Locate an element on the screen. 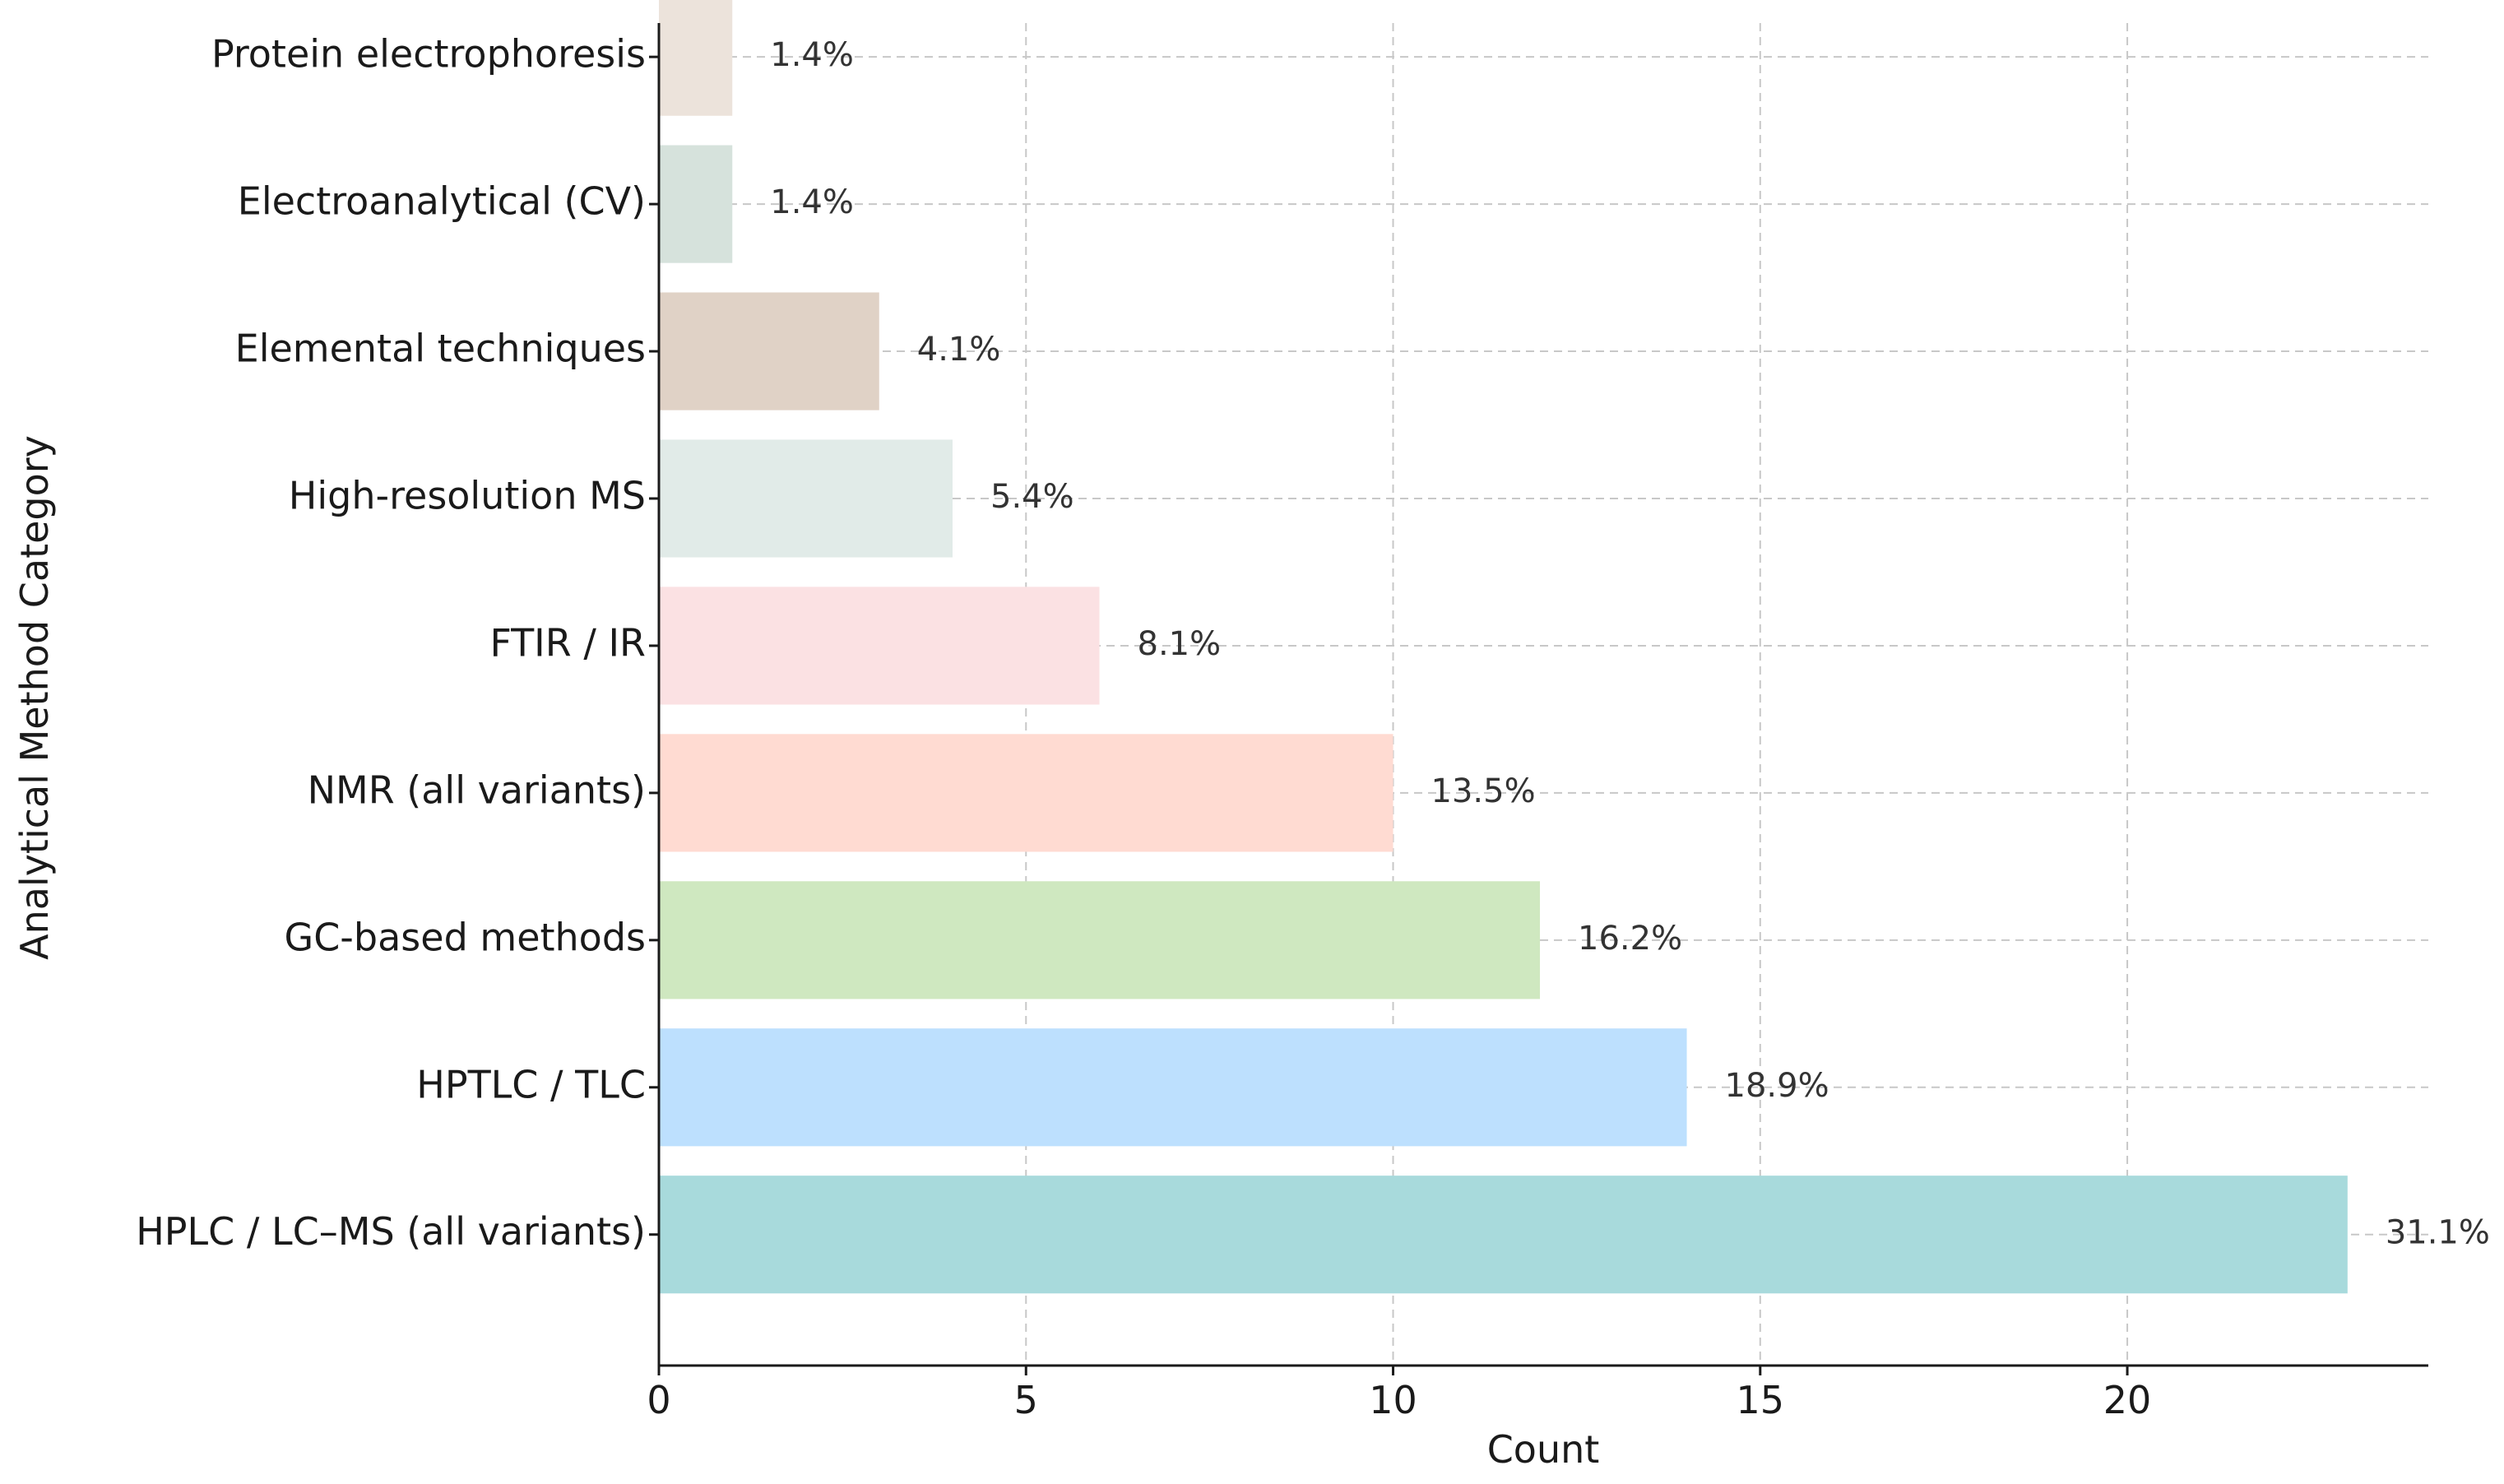 This screenshot has width=2504, height=1484. x-tick-label: 15 is located at coordinates (1761, 1400).